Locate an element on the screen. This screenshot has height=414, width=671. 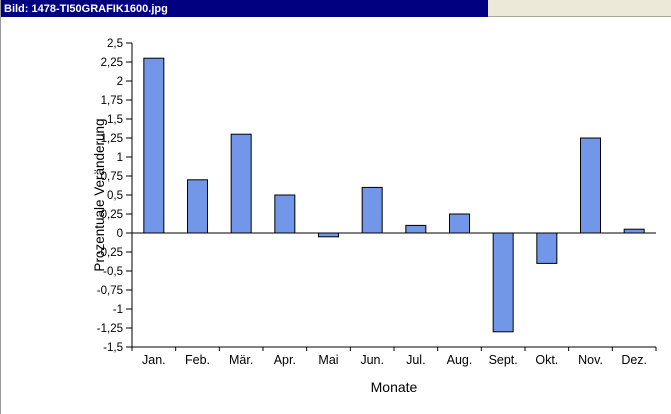
y-tick-label: 1,25 is located at coordinates (112, 139).